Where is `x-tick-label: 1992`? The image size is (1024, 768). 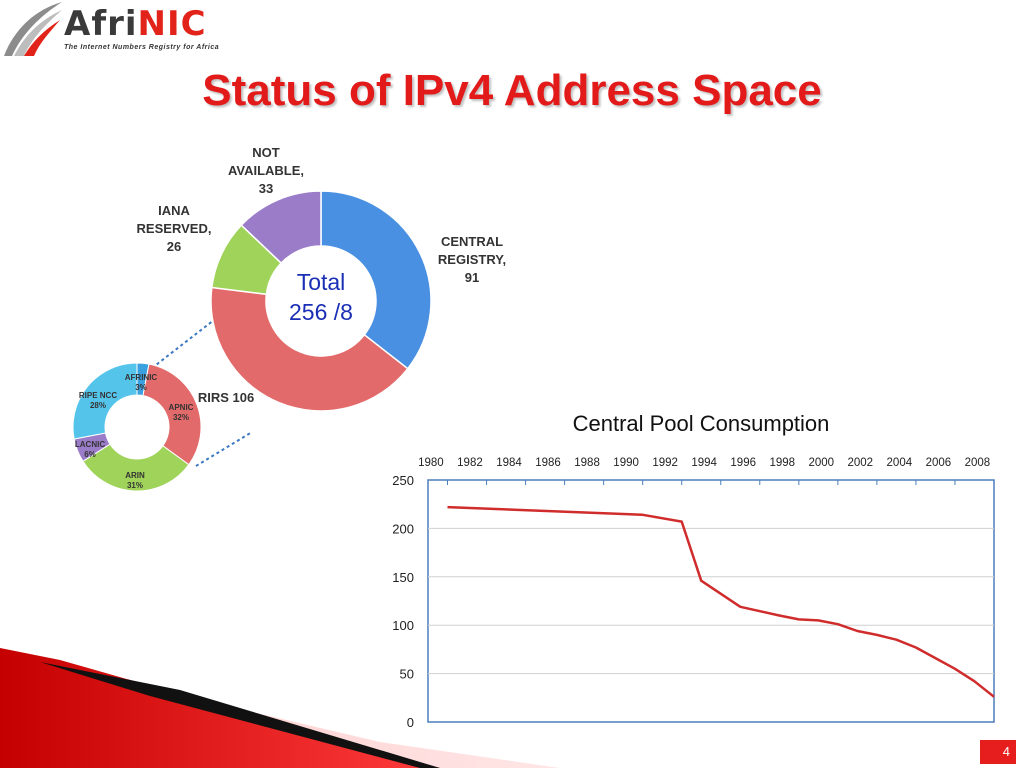
x-tick-label: 1992 is located at coordinates (665, 463).